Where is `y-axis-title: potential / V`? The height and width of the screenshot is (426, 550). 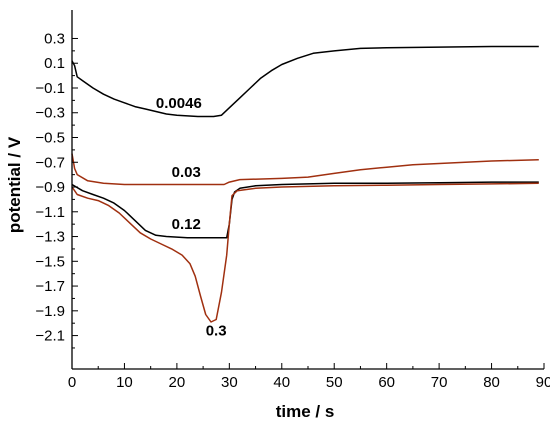
y-axis-title: potential / V is located at coordinates (14, 184).